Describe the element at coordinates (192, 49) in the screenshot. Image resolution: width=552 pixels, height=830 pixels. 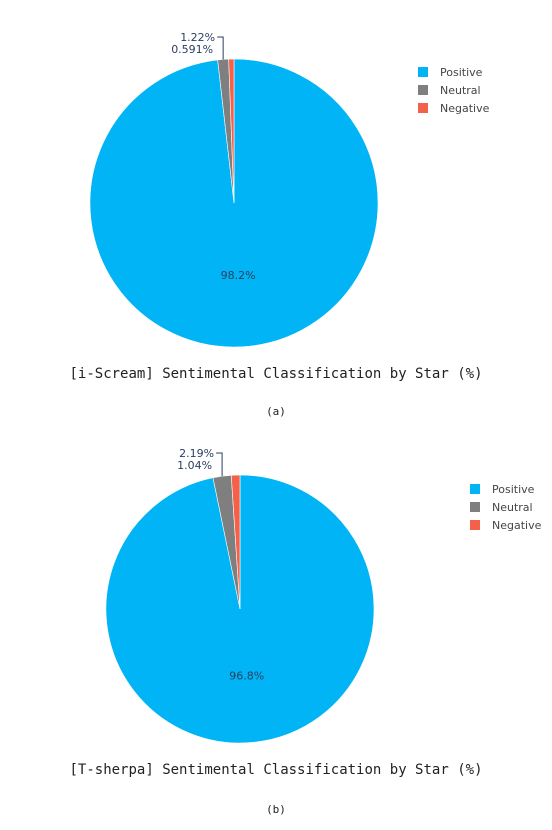
I see `slice-label-negative: 0.591%` at that location.